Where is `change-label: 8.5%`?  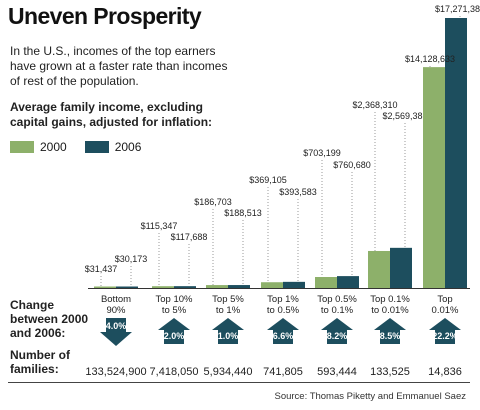
change-label: 8.5% is located at coordinates (390, 336).